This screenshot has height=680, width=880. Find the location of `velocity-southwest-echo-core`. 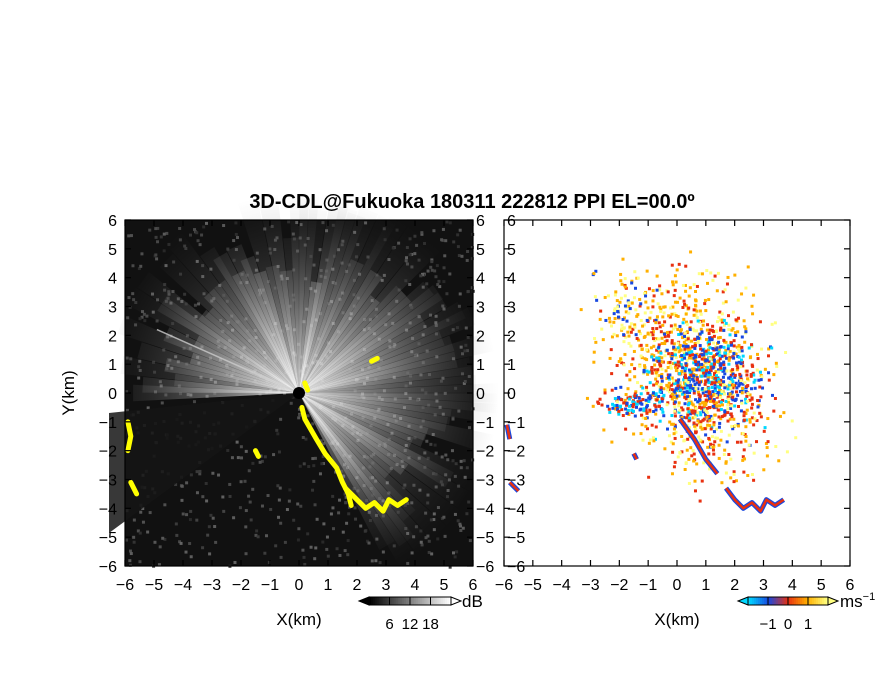

velocity-southwest-echo-core is located at coordinates (514, 486).